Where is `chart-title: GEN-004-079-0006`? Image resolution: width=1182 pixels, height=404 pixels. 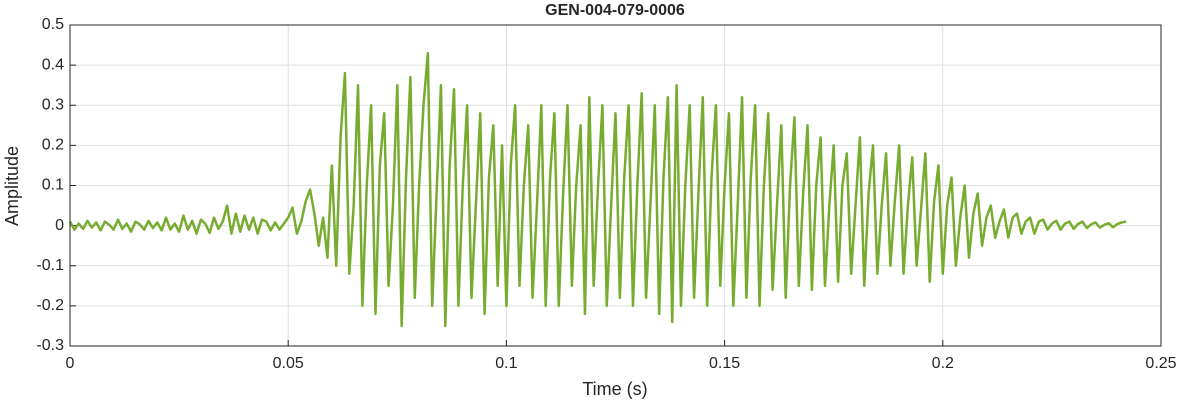 chart-title: GEN-004-079-0006 is located at coordinates (615, 10).